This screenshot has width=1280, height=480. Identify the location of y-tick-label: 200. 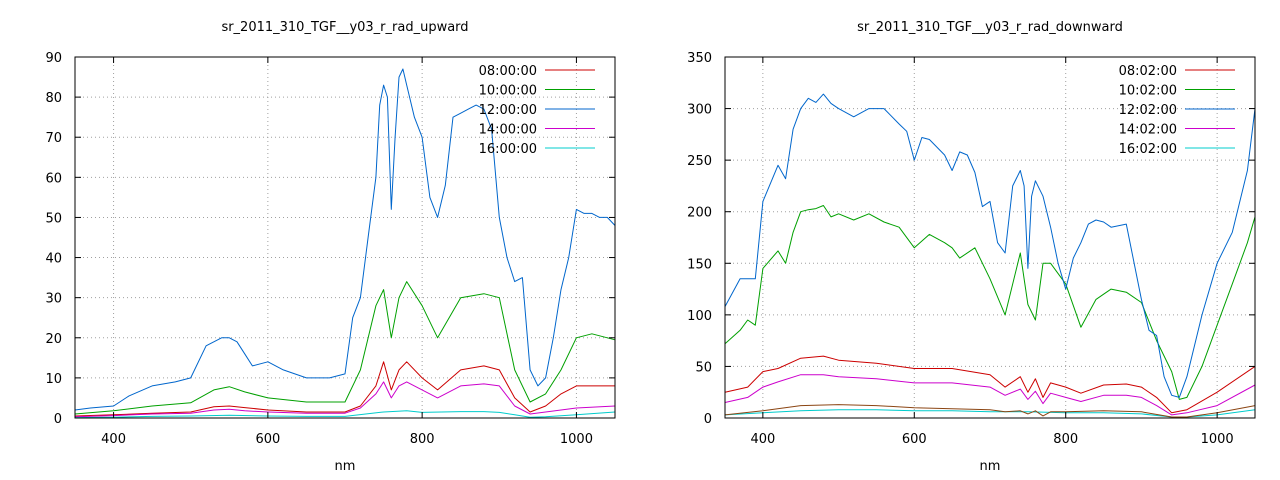
(699, 213).